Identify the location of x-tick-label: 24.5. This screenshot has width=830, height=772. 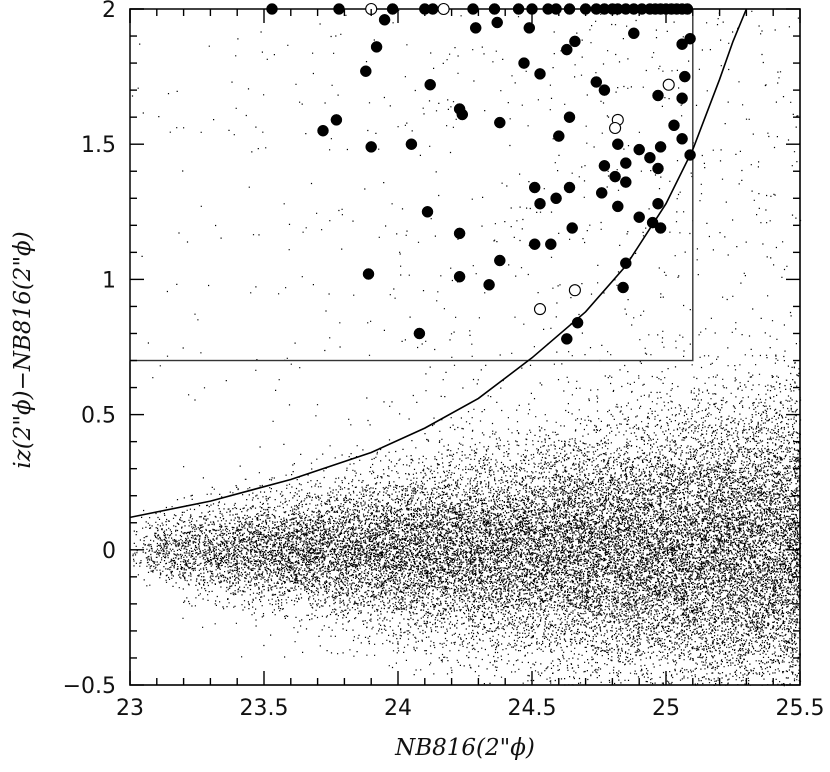
(532, 708).